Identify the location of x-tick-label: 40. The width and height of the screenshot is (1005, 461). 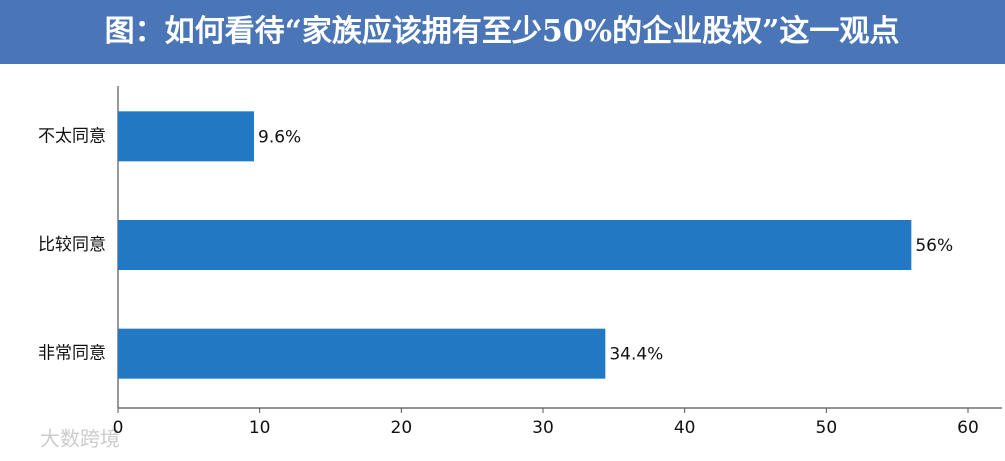
(685, 428).